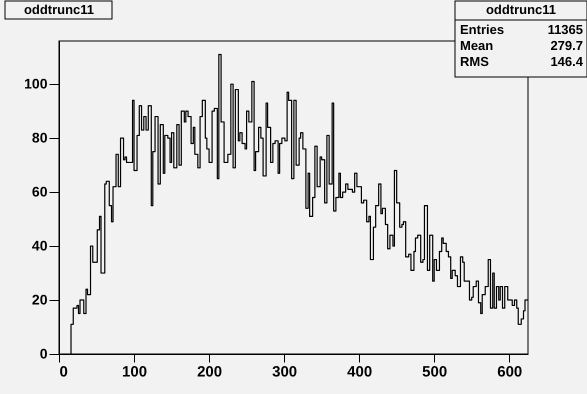 The height and width of the screenshot is (394, 587). What do you see at coordinates (40, 300) in the screenshot?
I see `y-tick-label: 20` at bounding box center [40, 300].